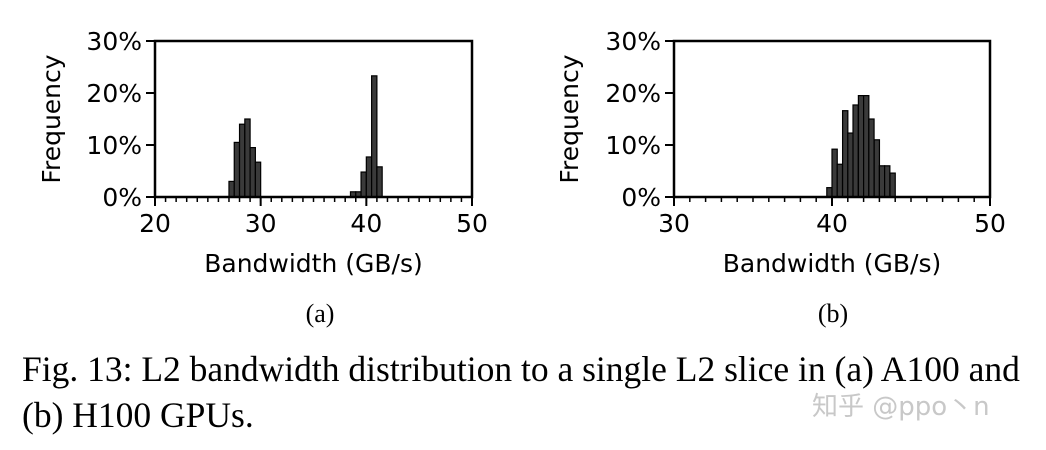  I want to click on panel-label: (a), so click(320, 313).